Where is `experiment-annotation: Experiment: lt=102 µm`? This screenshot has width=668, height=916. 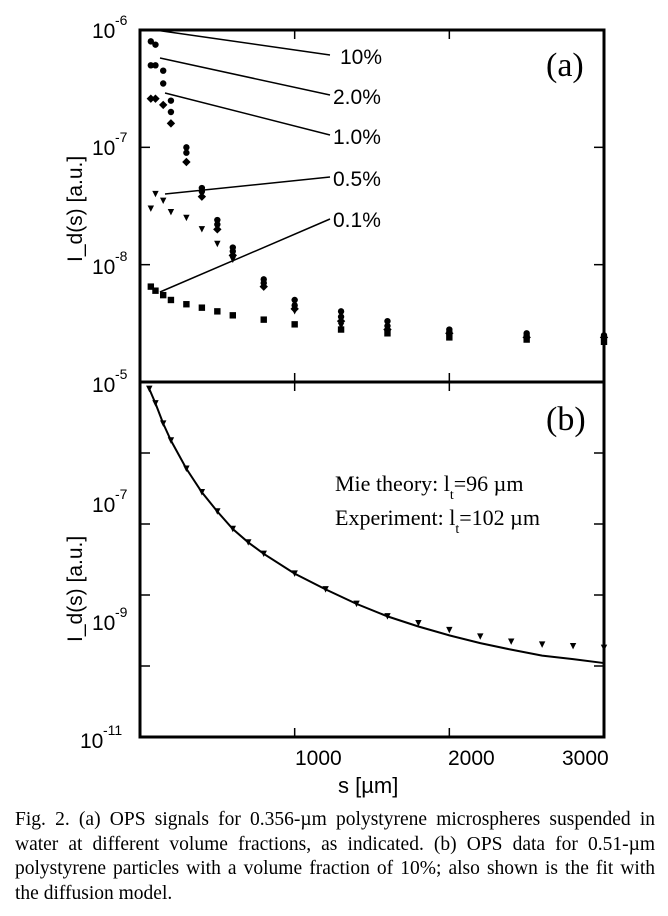
experiment-annotation: Experiment: lt=102 µm is located at coordinates (437, 521).